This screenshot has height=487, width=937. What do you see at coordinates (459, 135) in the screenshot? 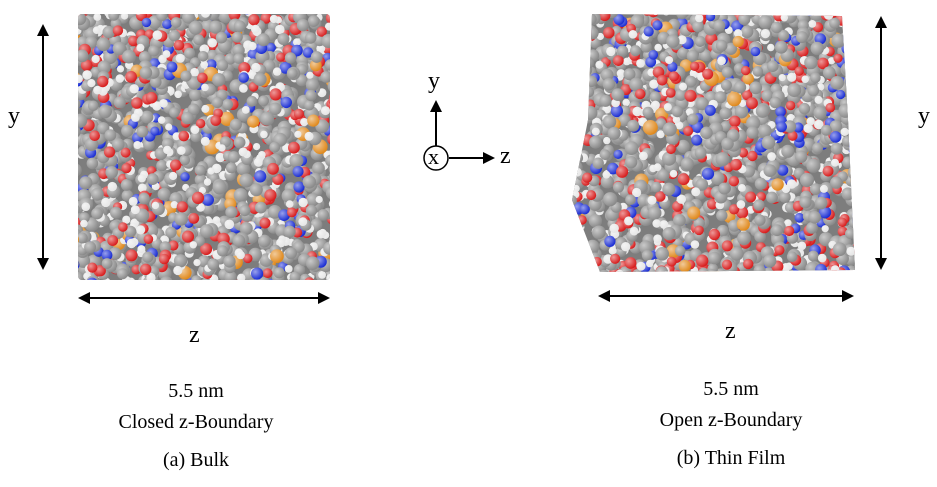
I see `coordinate-triad` at bounding box center [459, 135].